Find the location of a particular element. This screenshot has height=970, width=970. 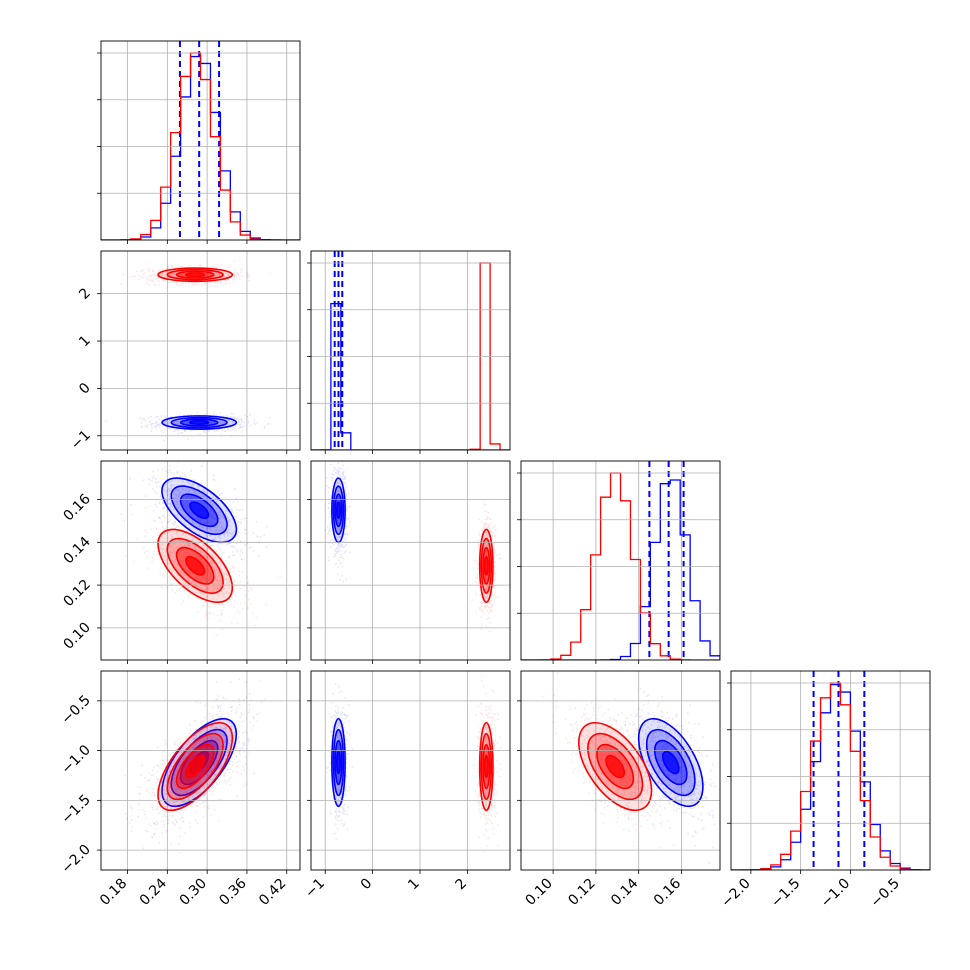

y-tick-label: 0 is located at coordinates (85, 389).